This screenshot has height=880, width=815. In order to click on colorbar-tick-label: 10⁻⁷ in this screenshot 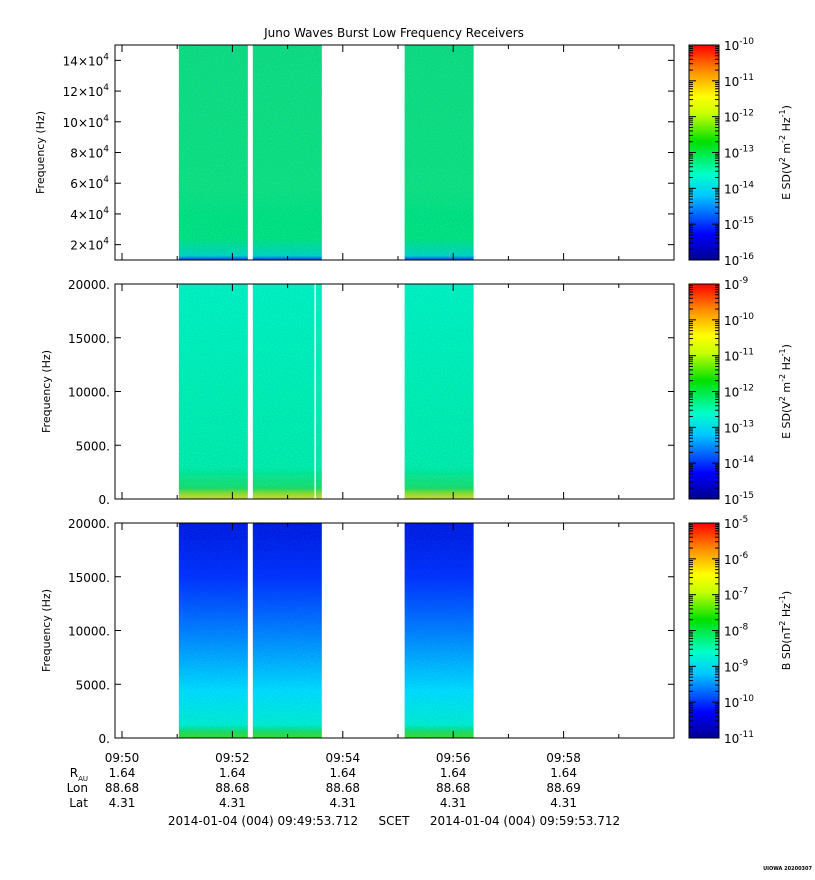, I will do `click(736, 595)`.